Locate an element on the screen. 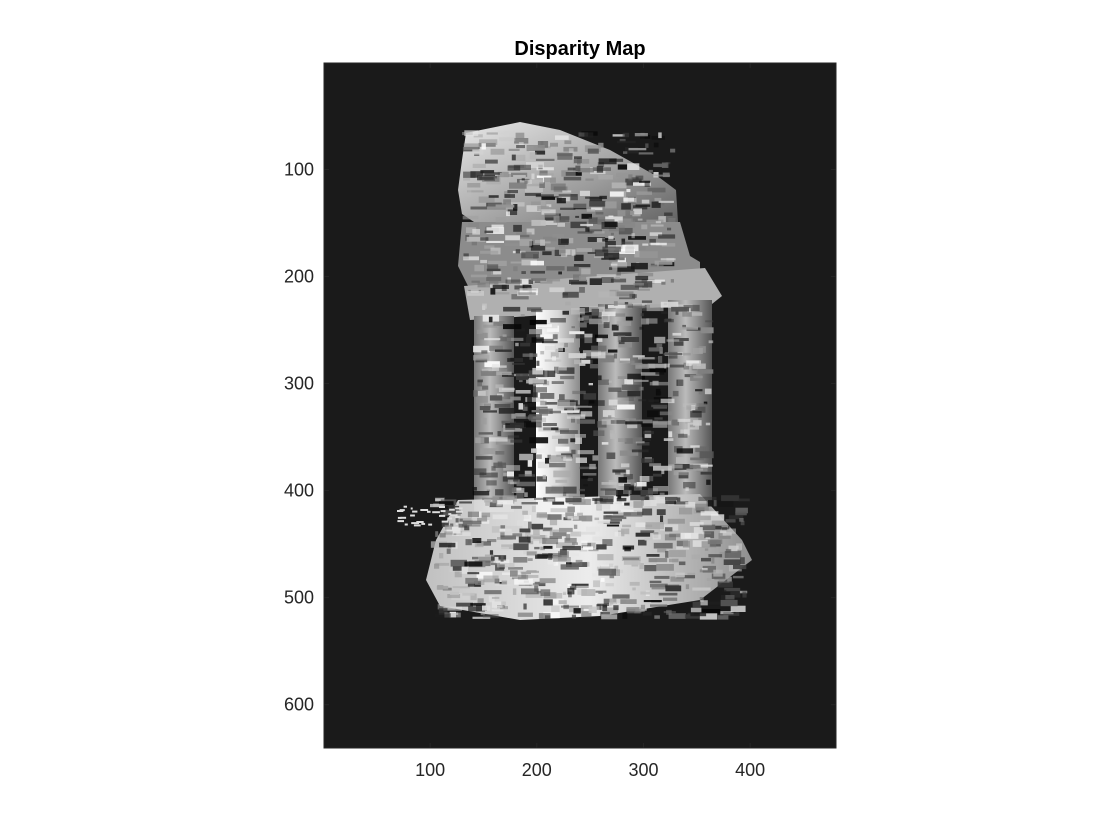 The image size is (1120, 840). y-tick-label: 600 is located at coordinates (299, 705).